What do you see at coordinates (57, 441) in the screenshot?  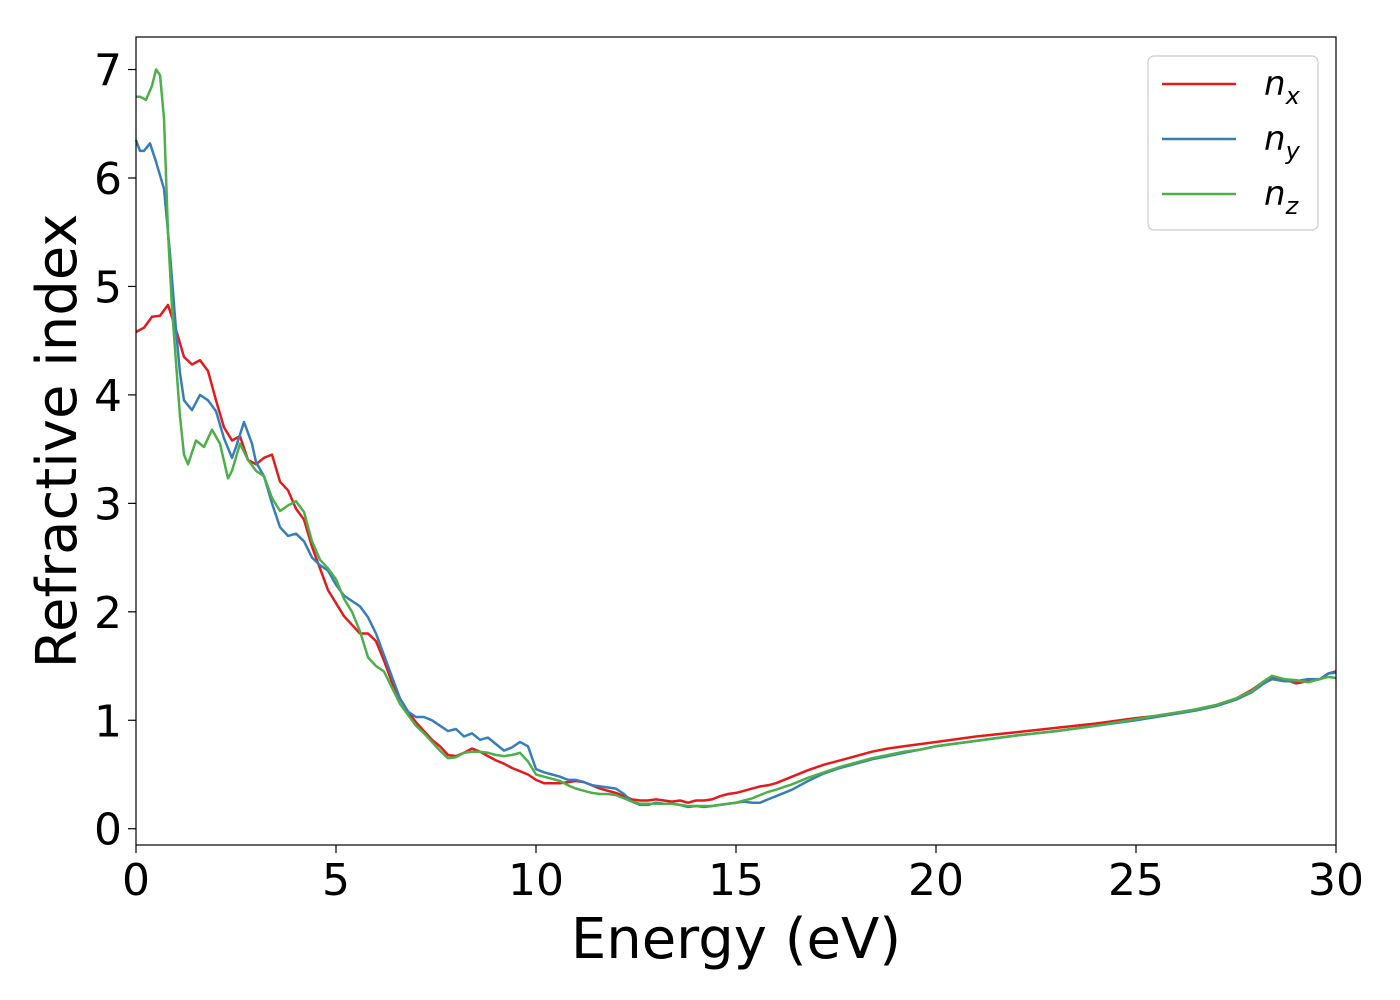 I see `y-axis-title: Refractive index` at bounding box center [57, 441].